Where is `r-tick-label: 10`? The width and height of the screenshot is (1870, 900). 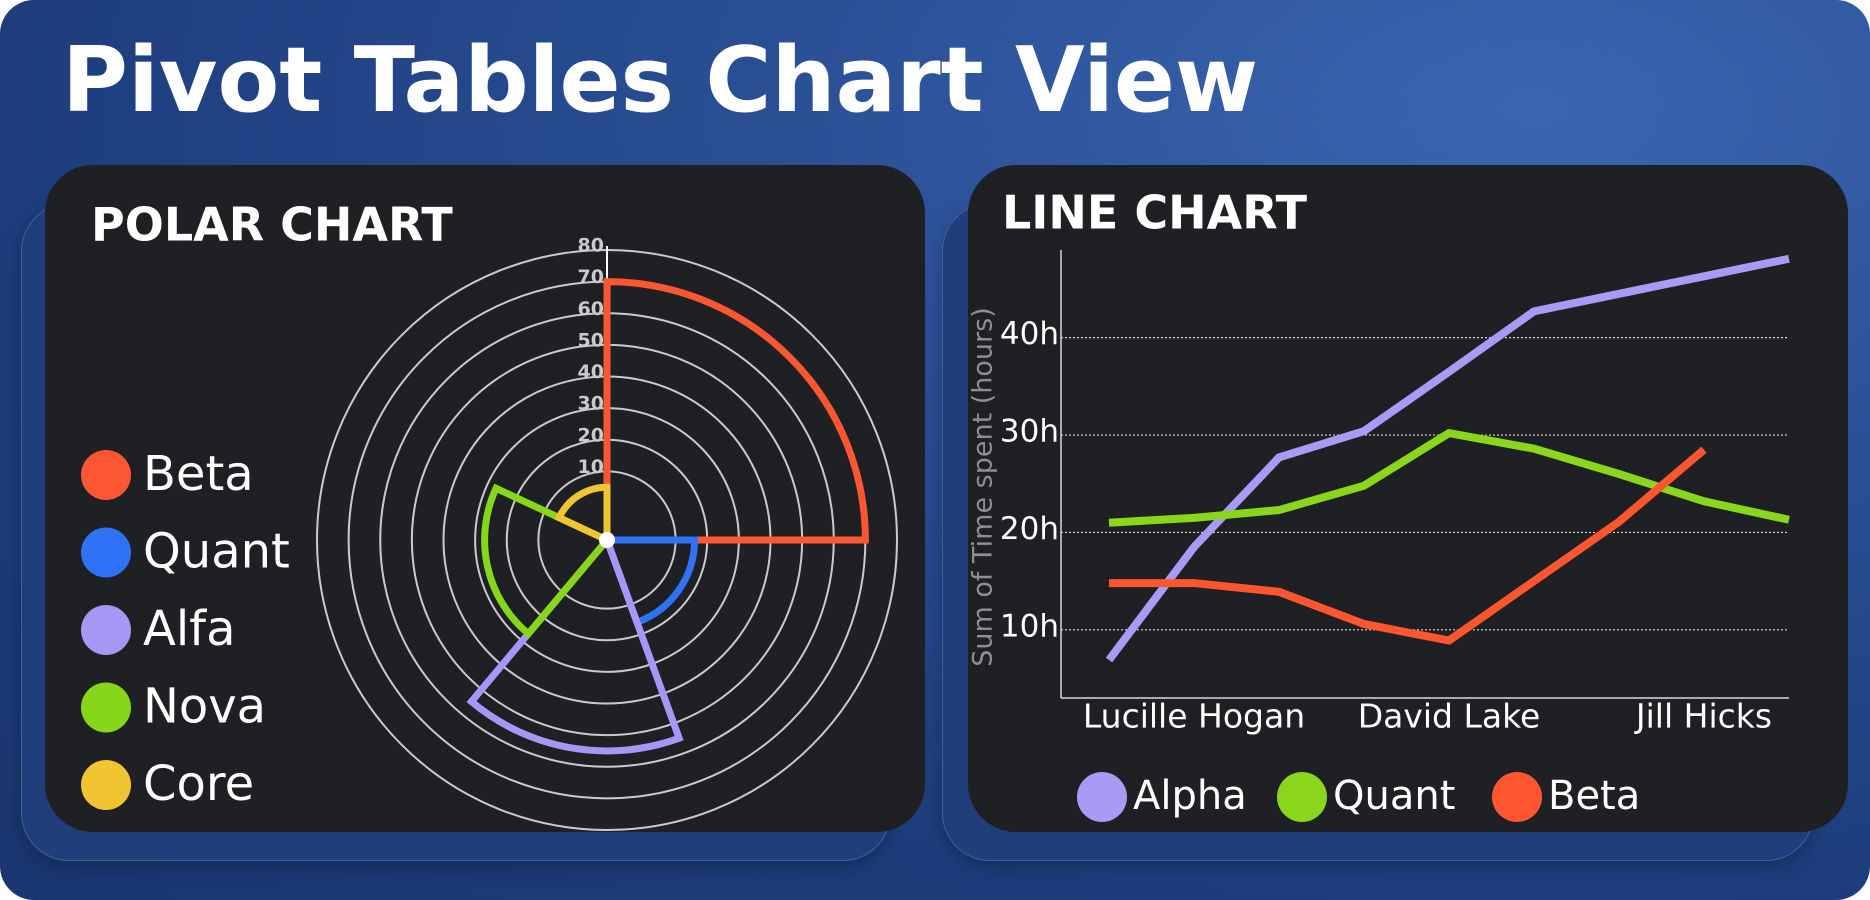
r-tick-label: 10 is located at coordinates (591, 467).